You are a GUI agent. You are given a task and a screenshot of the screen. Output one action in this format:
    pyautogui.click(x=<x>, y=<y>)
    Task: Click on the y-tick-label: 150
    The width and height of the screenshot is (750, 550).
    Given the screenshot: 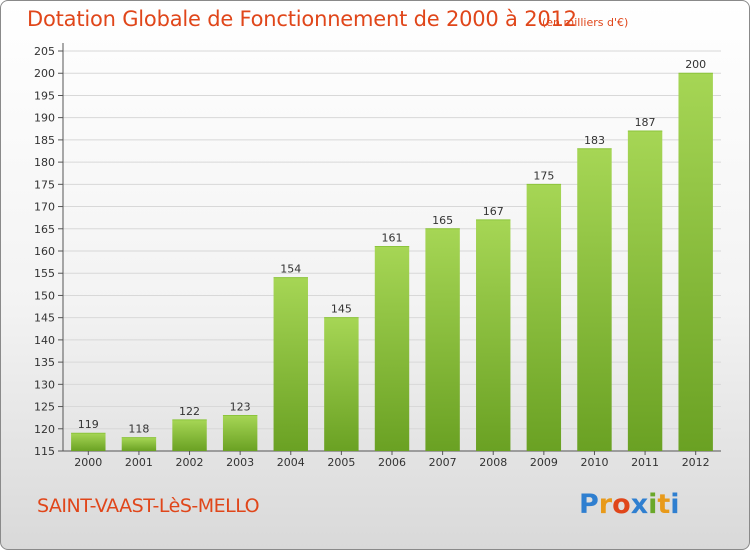 What is the action you would take?
    pyautogui.click(x=44, y=295)
    